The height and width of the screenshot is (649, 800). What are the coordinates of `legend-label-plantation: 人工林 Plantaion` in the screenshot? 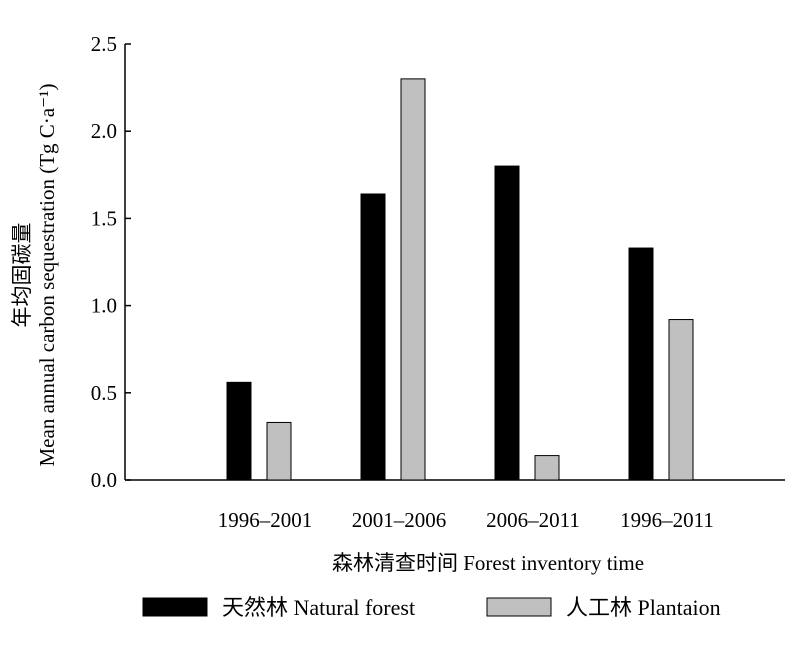 It's located at (643, 607).